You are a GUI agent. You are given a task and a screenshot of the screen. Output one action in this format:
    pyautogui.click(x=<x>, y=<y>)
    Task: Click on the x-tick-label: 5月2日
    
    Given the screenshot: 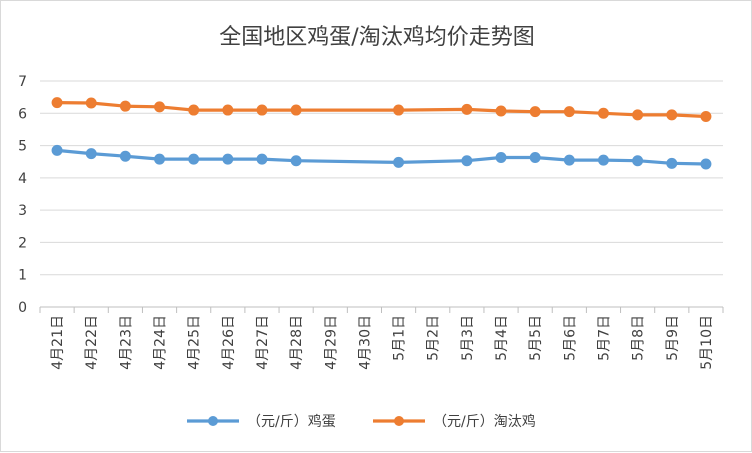 What is the action you would take?
    pyautogui.click(x=434, y=338)
    